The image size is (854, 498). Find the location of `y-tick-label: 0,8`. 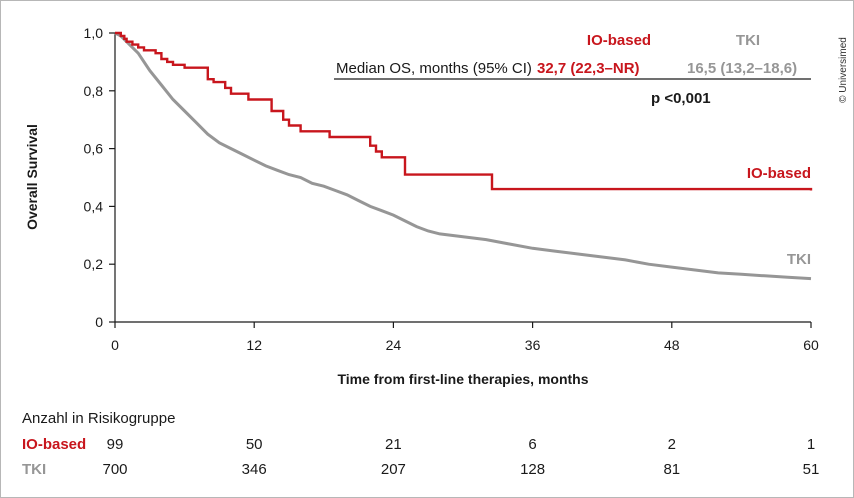

y-tick-label: 0,8 is located at coordinates (94, 91).